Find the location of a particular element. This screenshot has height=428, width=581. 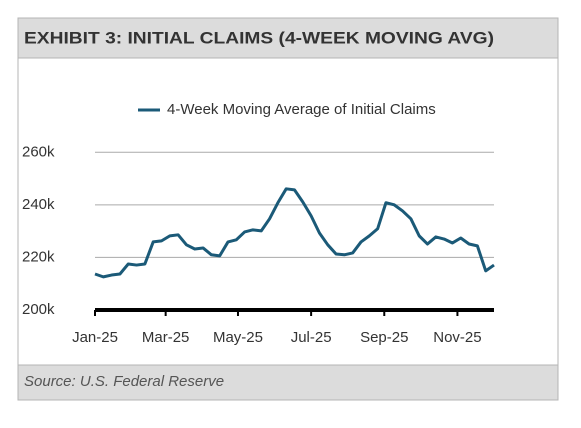

y-tick-label: 260k is located at coordinates (38, 151).